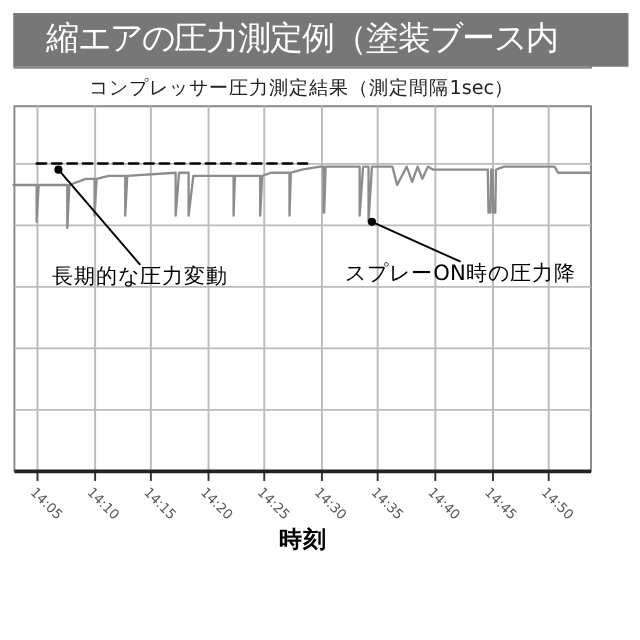 Image resolution: width=640 pixels, height=640 pixels. What do you see at coordinates (302, 87) in the screenshot?
I see `chart-subtitle: コンプレッサー圧力測定結果（測定間隔1sec）` at bounding box center [302, 87].